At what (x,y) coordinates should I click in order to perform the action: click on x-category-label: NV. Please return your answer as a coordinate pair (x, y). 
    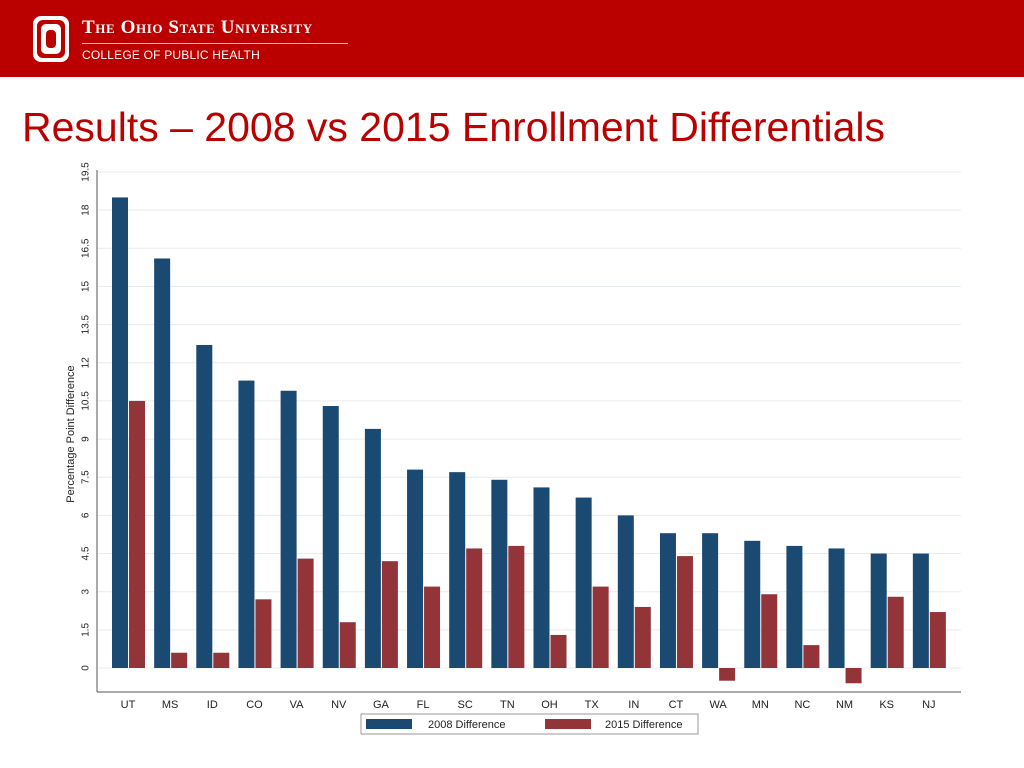
    Looking at the image, I should click on (339, 705).